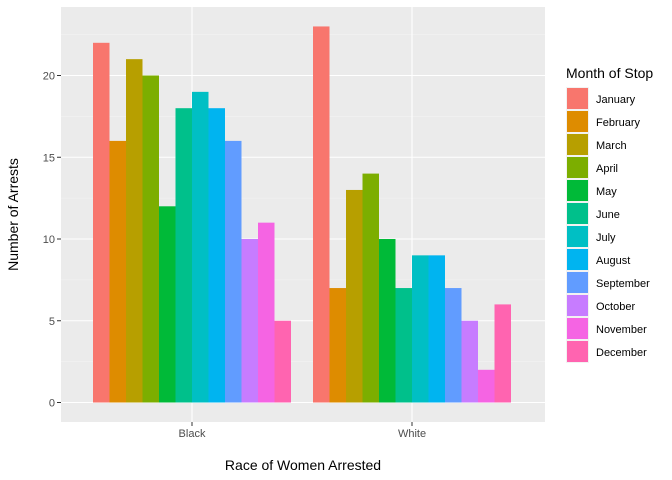 This screenshot has height=480, width=672. I want to click on bar-white-may, so click(387, 321).